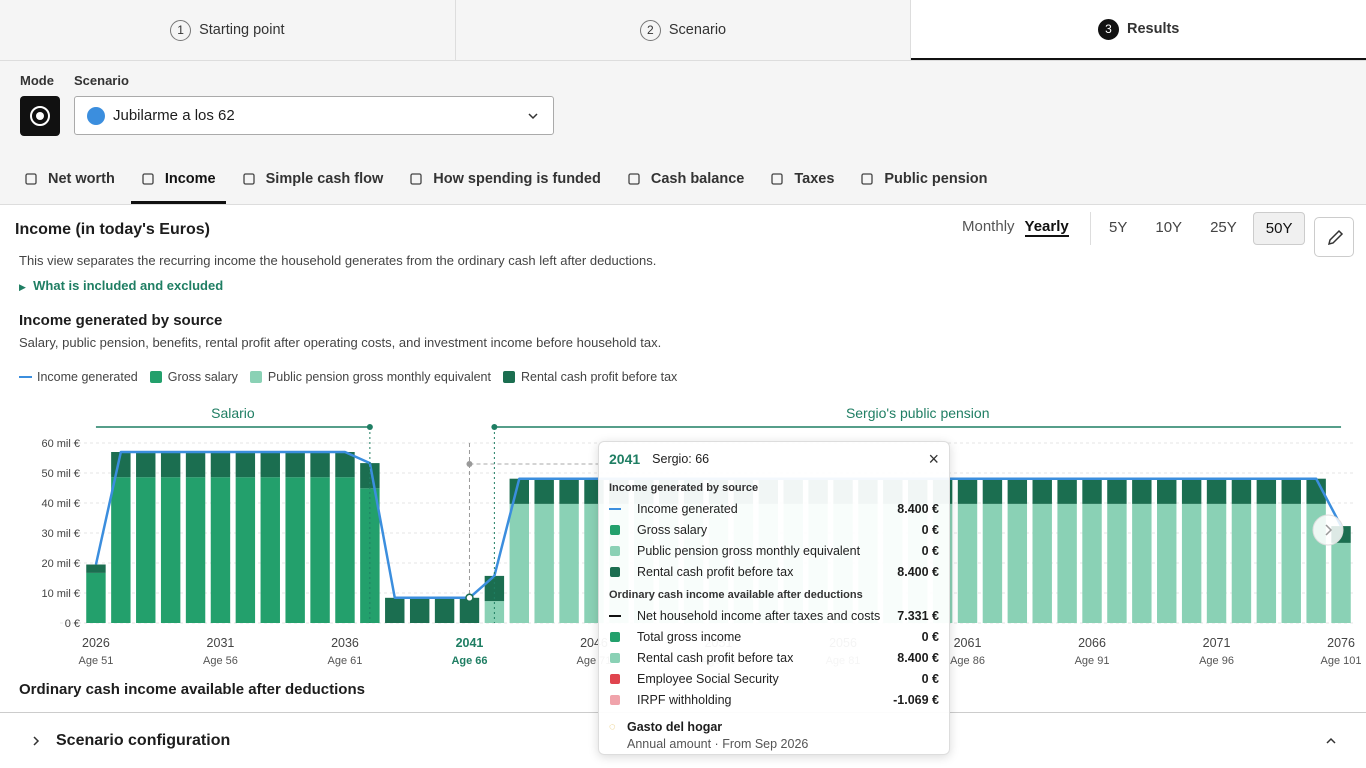 The image size is (1366, 768). What do you see at coordinates (228, 30) in the screenshot?
I see `step: 1 Starting point` at bounding box center [228, 30].